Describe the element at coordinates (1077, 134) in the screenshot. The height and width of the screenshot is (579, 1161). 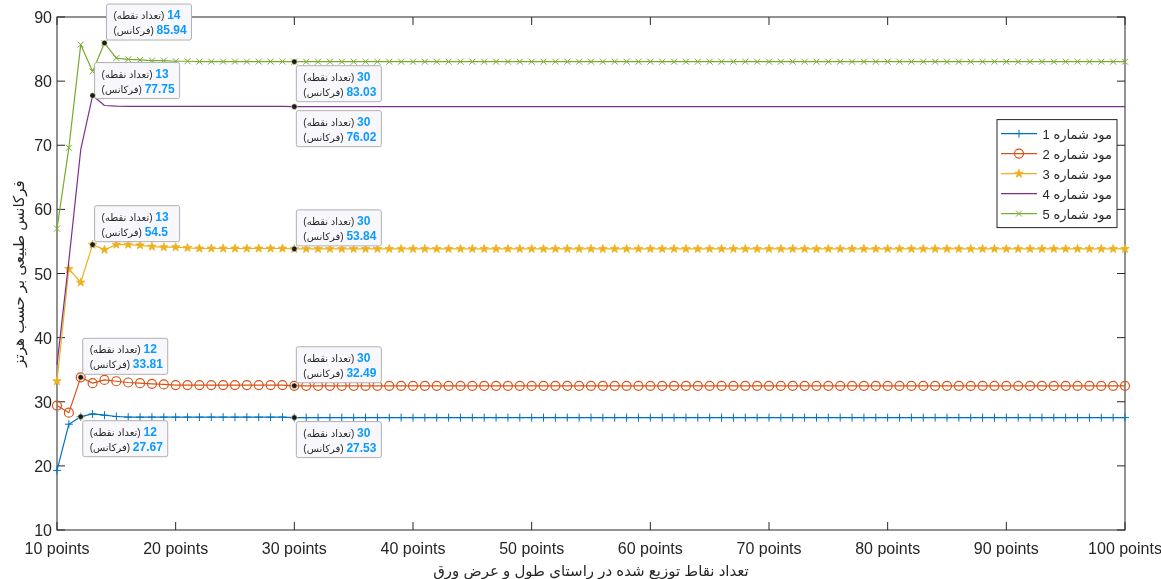
I see `legend-label: مود شماره 1` at that location.